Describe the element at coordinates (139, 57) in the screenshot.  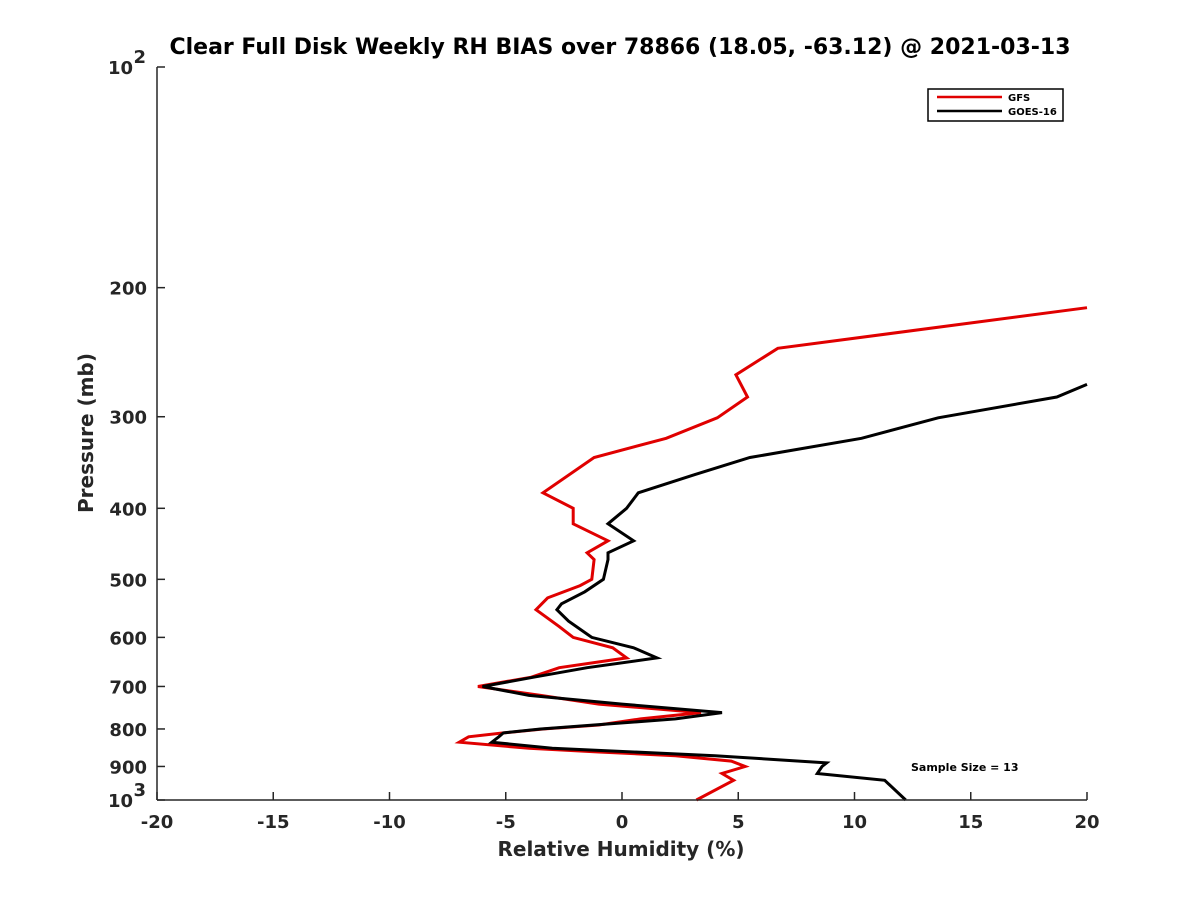
I see `y-tick-exponent: 2` at that location.